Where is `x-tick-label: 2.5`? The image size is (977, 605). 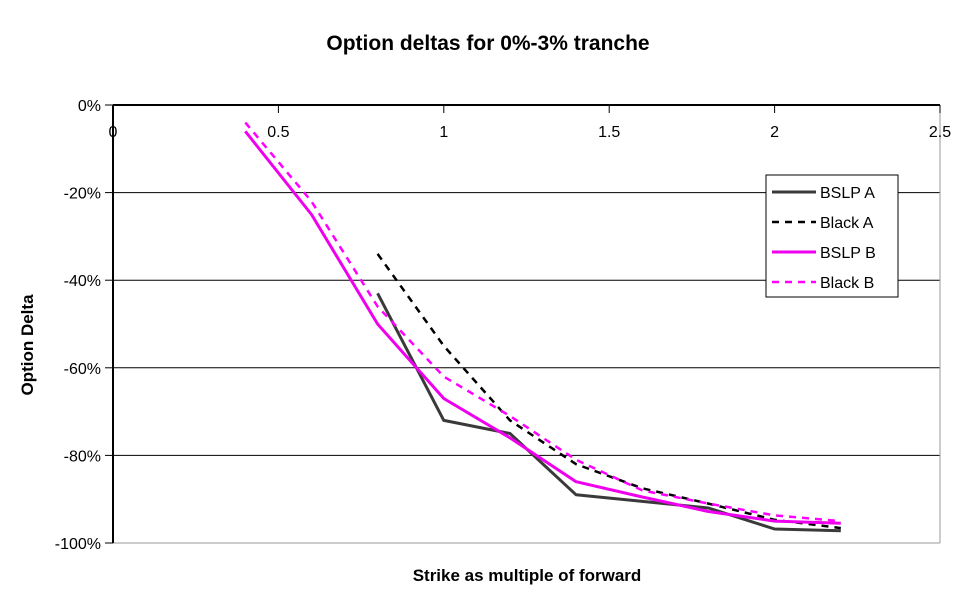 x-tick-label: 2.5 is located at coordinates (940, 132).